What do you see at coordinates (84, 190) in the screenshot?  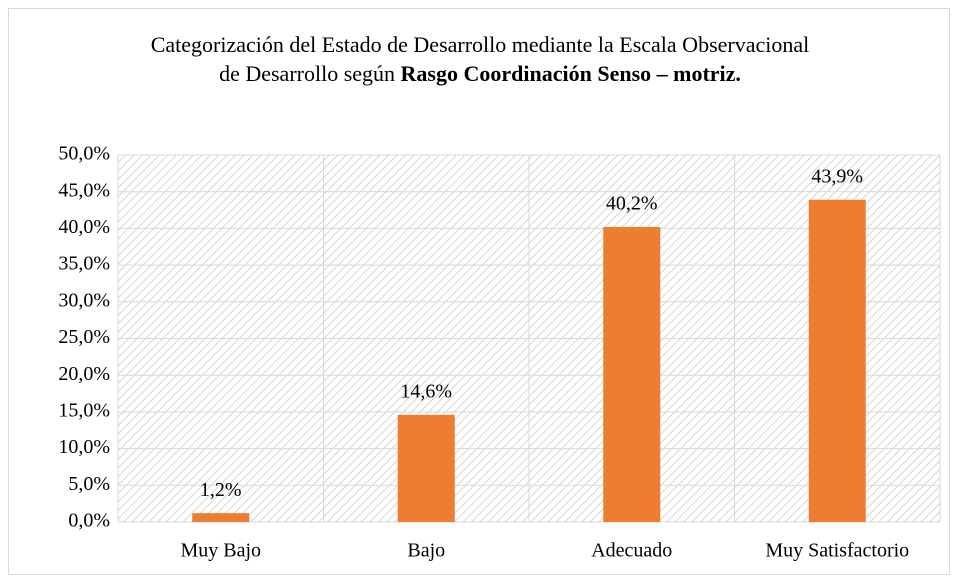 I see `y-tick-label: 45,0%` at bounding box center [84, 190].